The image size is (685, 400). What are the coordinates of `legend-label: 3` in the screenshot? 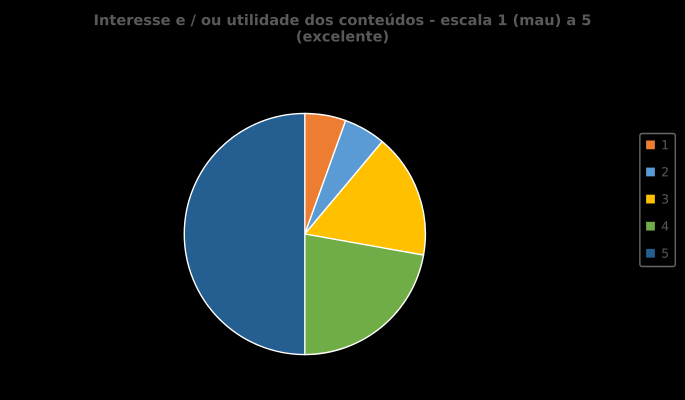 It's located at (665, 199).